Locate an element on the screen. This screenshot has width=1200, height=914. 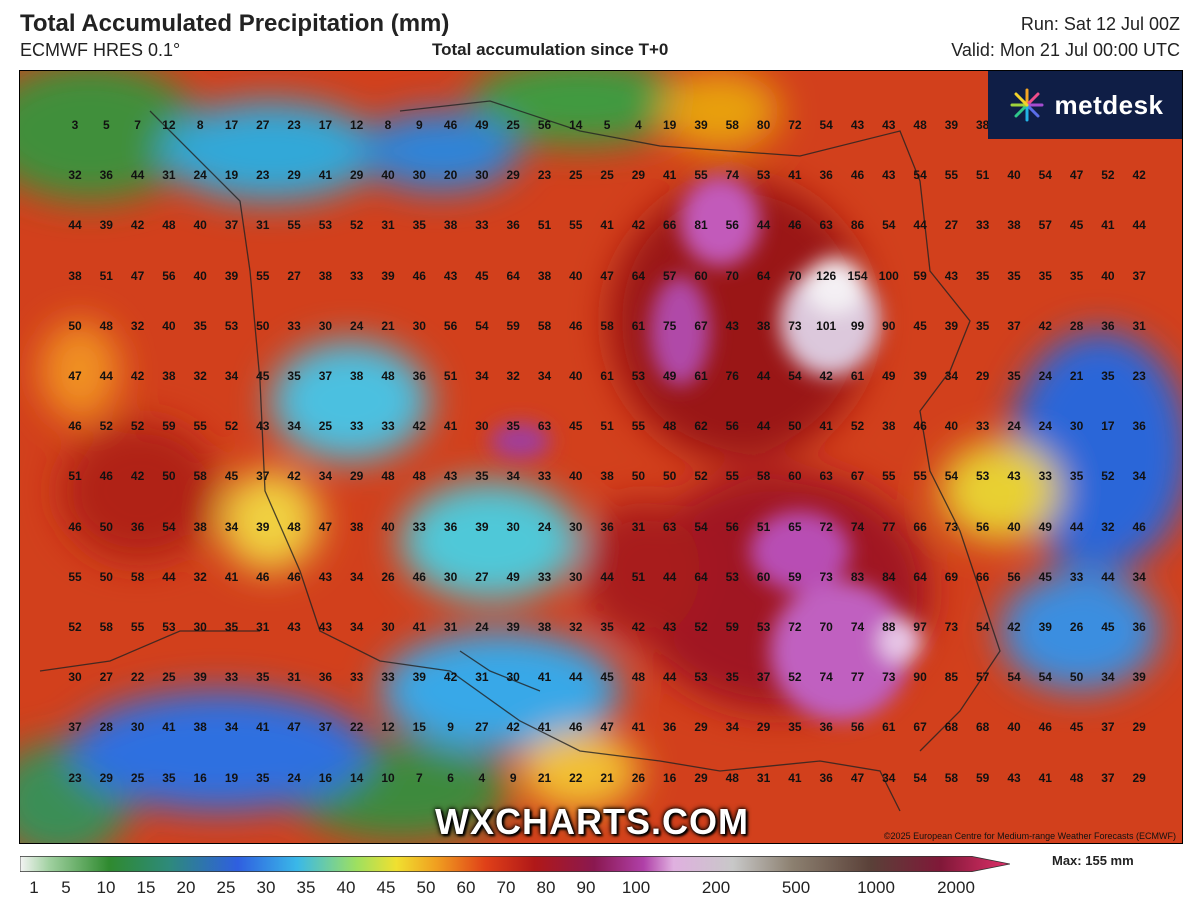
grid-value-label: 99 is located at coordinates (857, 325).